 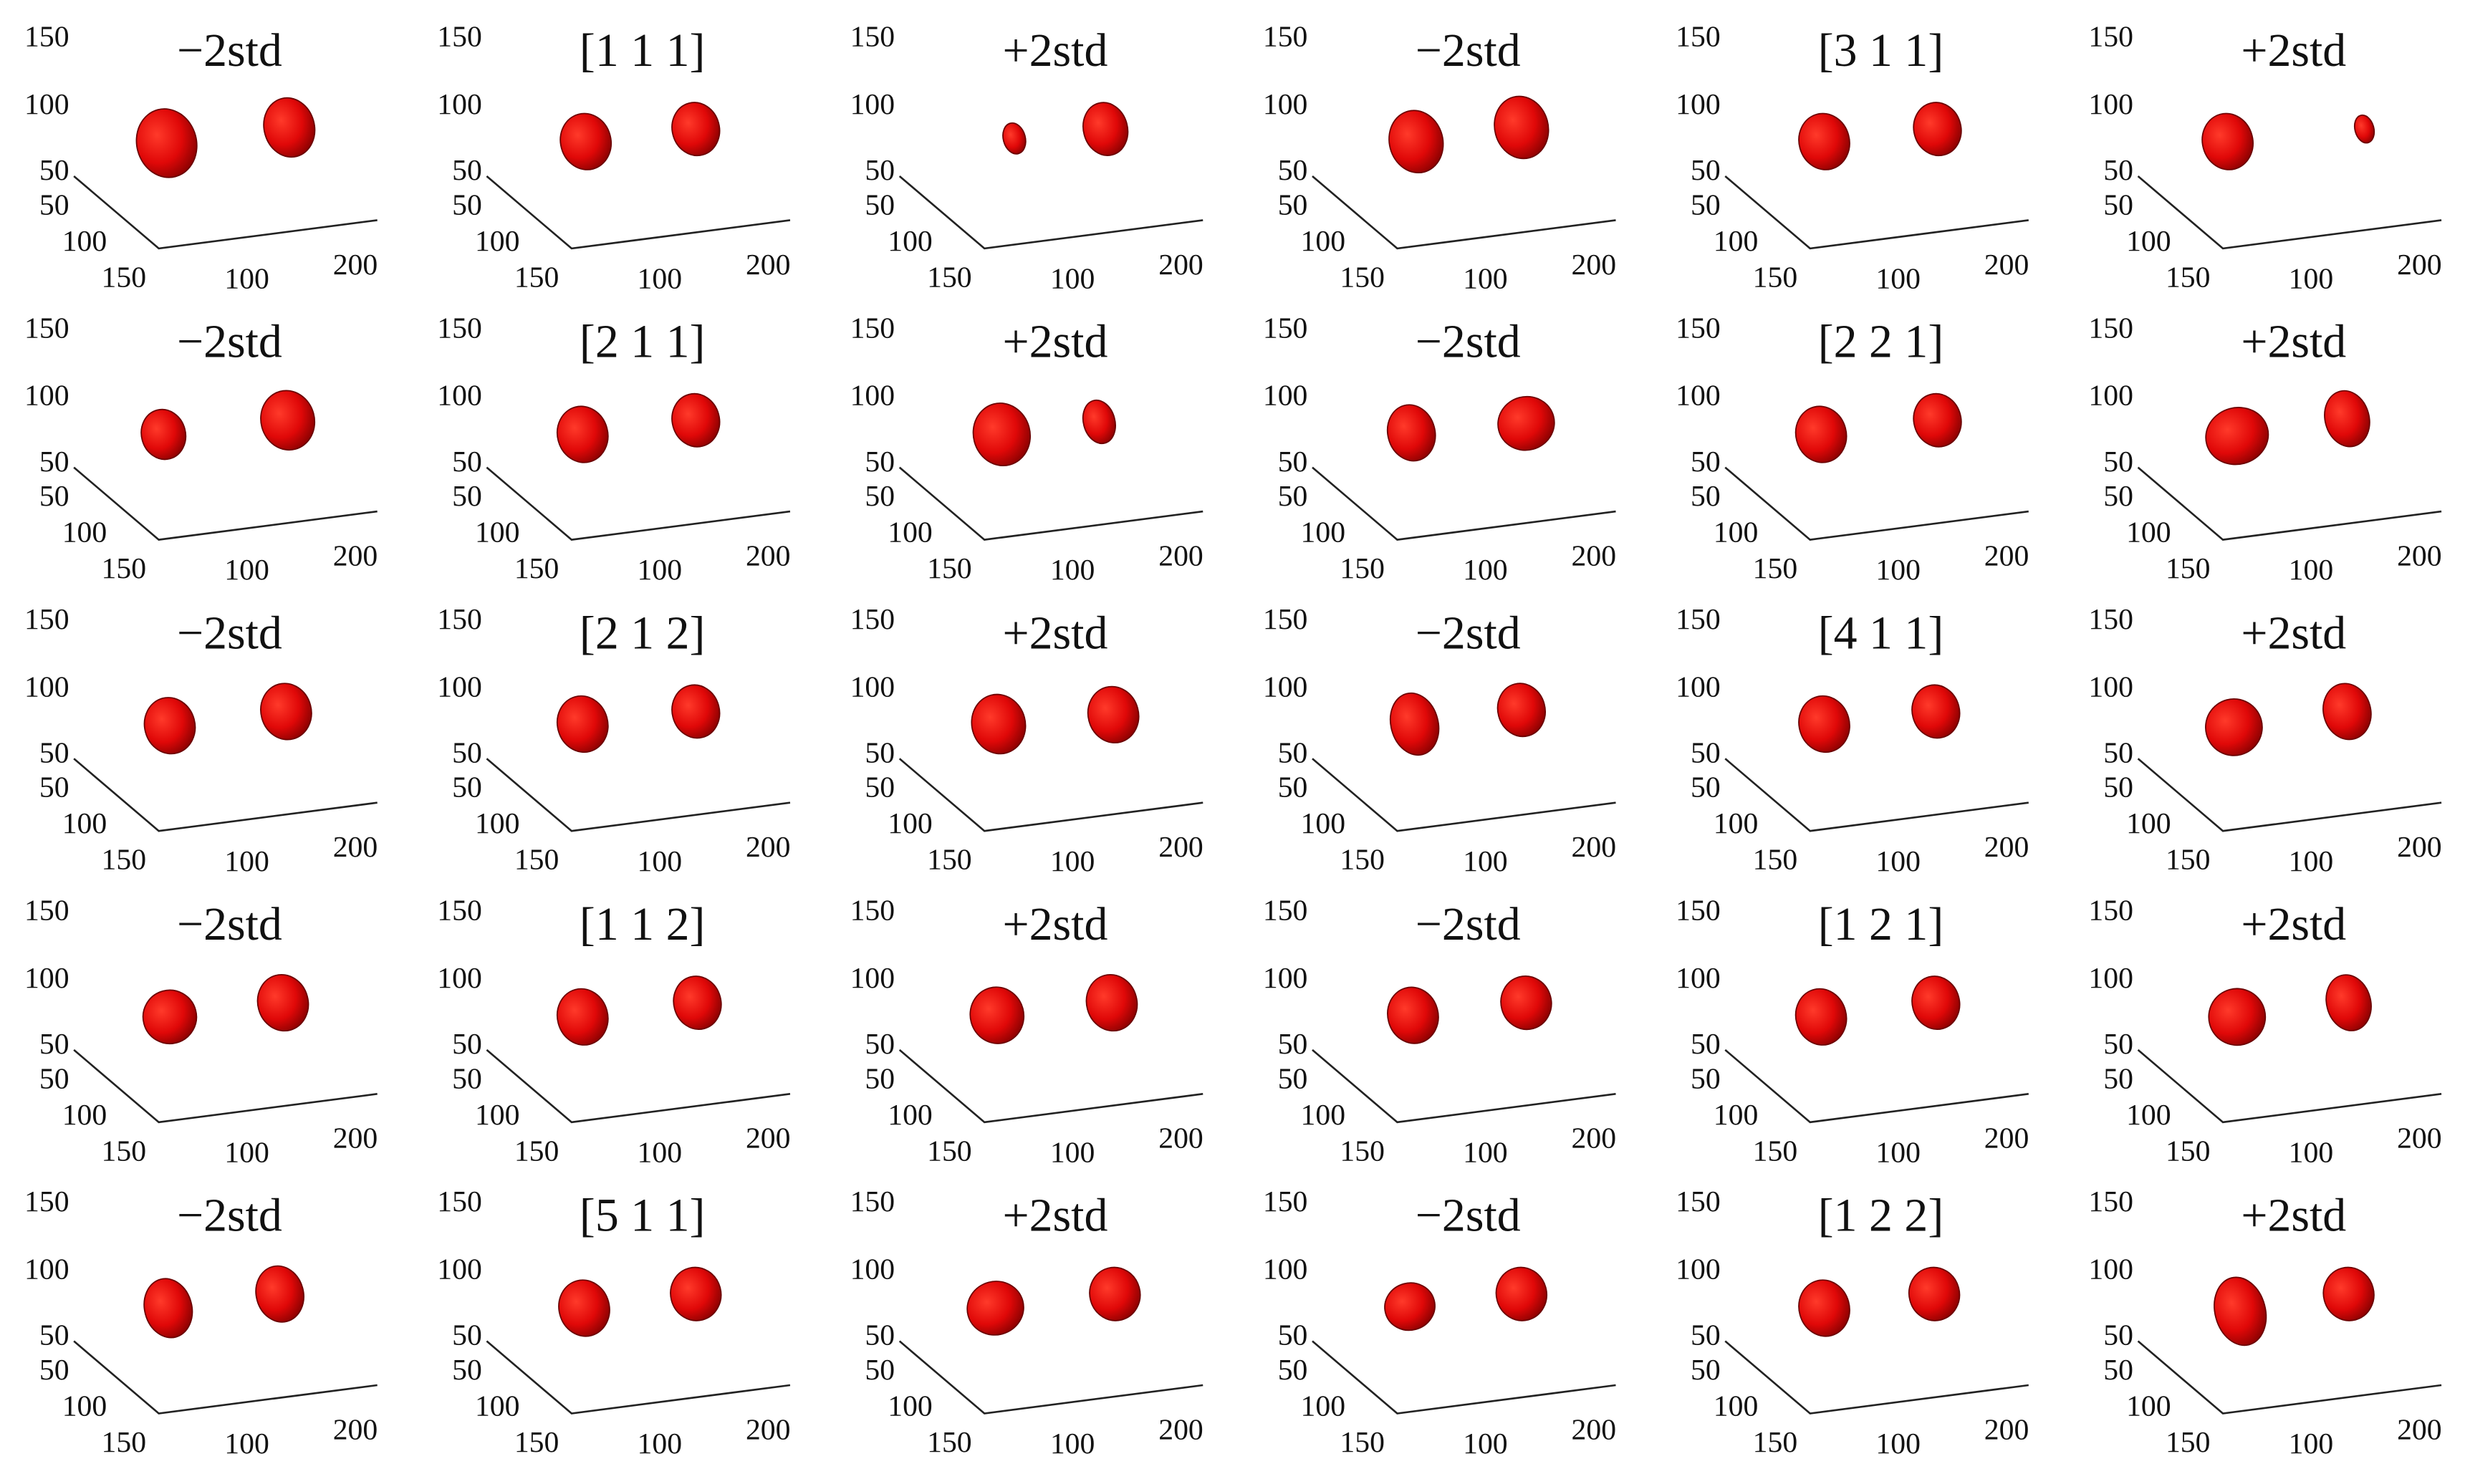 I want to click on panel-title: −2std, so click(x=1468, y=633).